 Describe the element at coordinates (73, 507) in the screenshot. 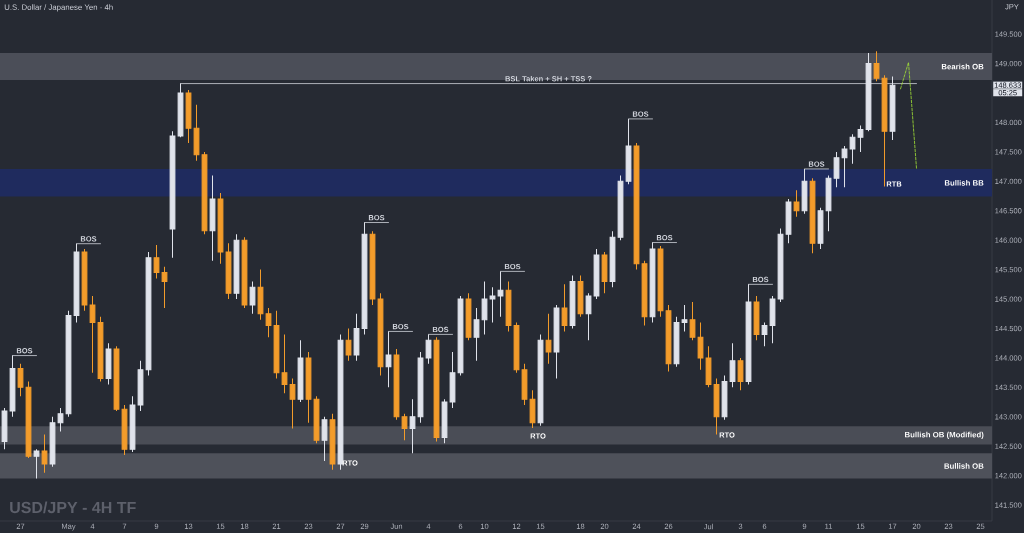

I see `text: USD/JPY - 4H TF` at that location.